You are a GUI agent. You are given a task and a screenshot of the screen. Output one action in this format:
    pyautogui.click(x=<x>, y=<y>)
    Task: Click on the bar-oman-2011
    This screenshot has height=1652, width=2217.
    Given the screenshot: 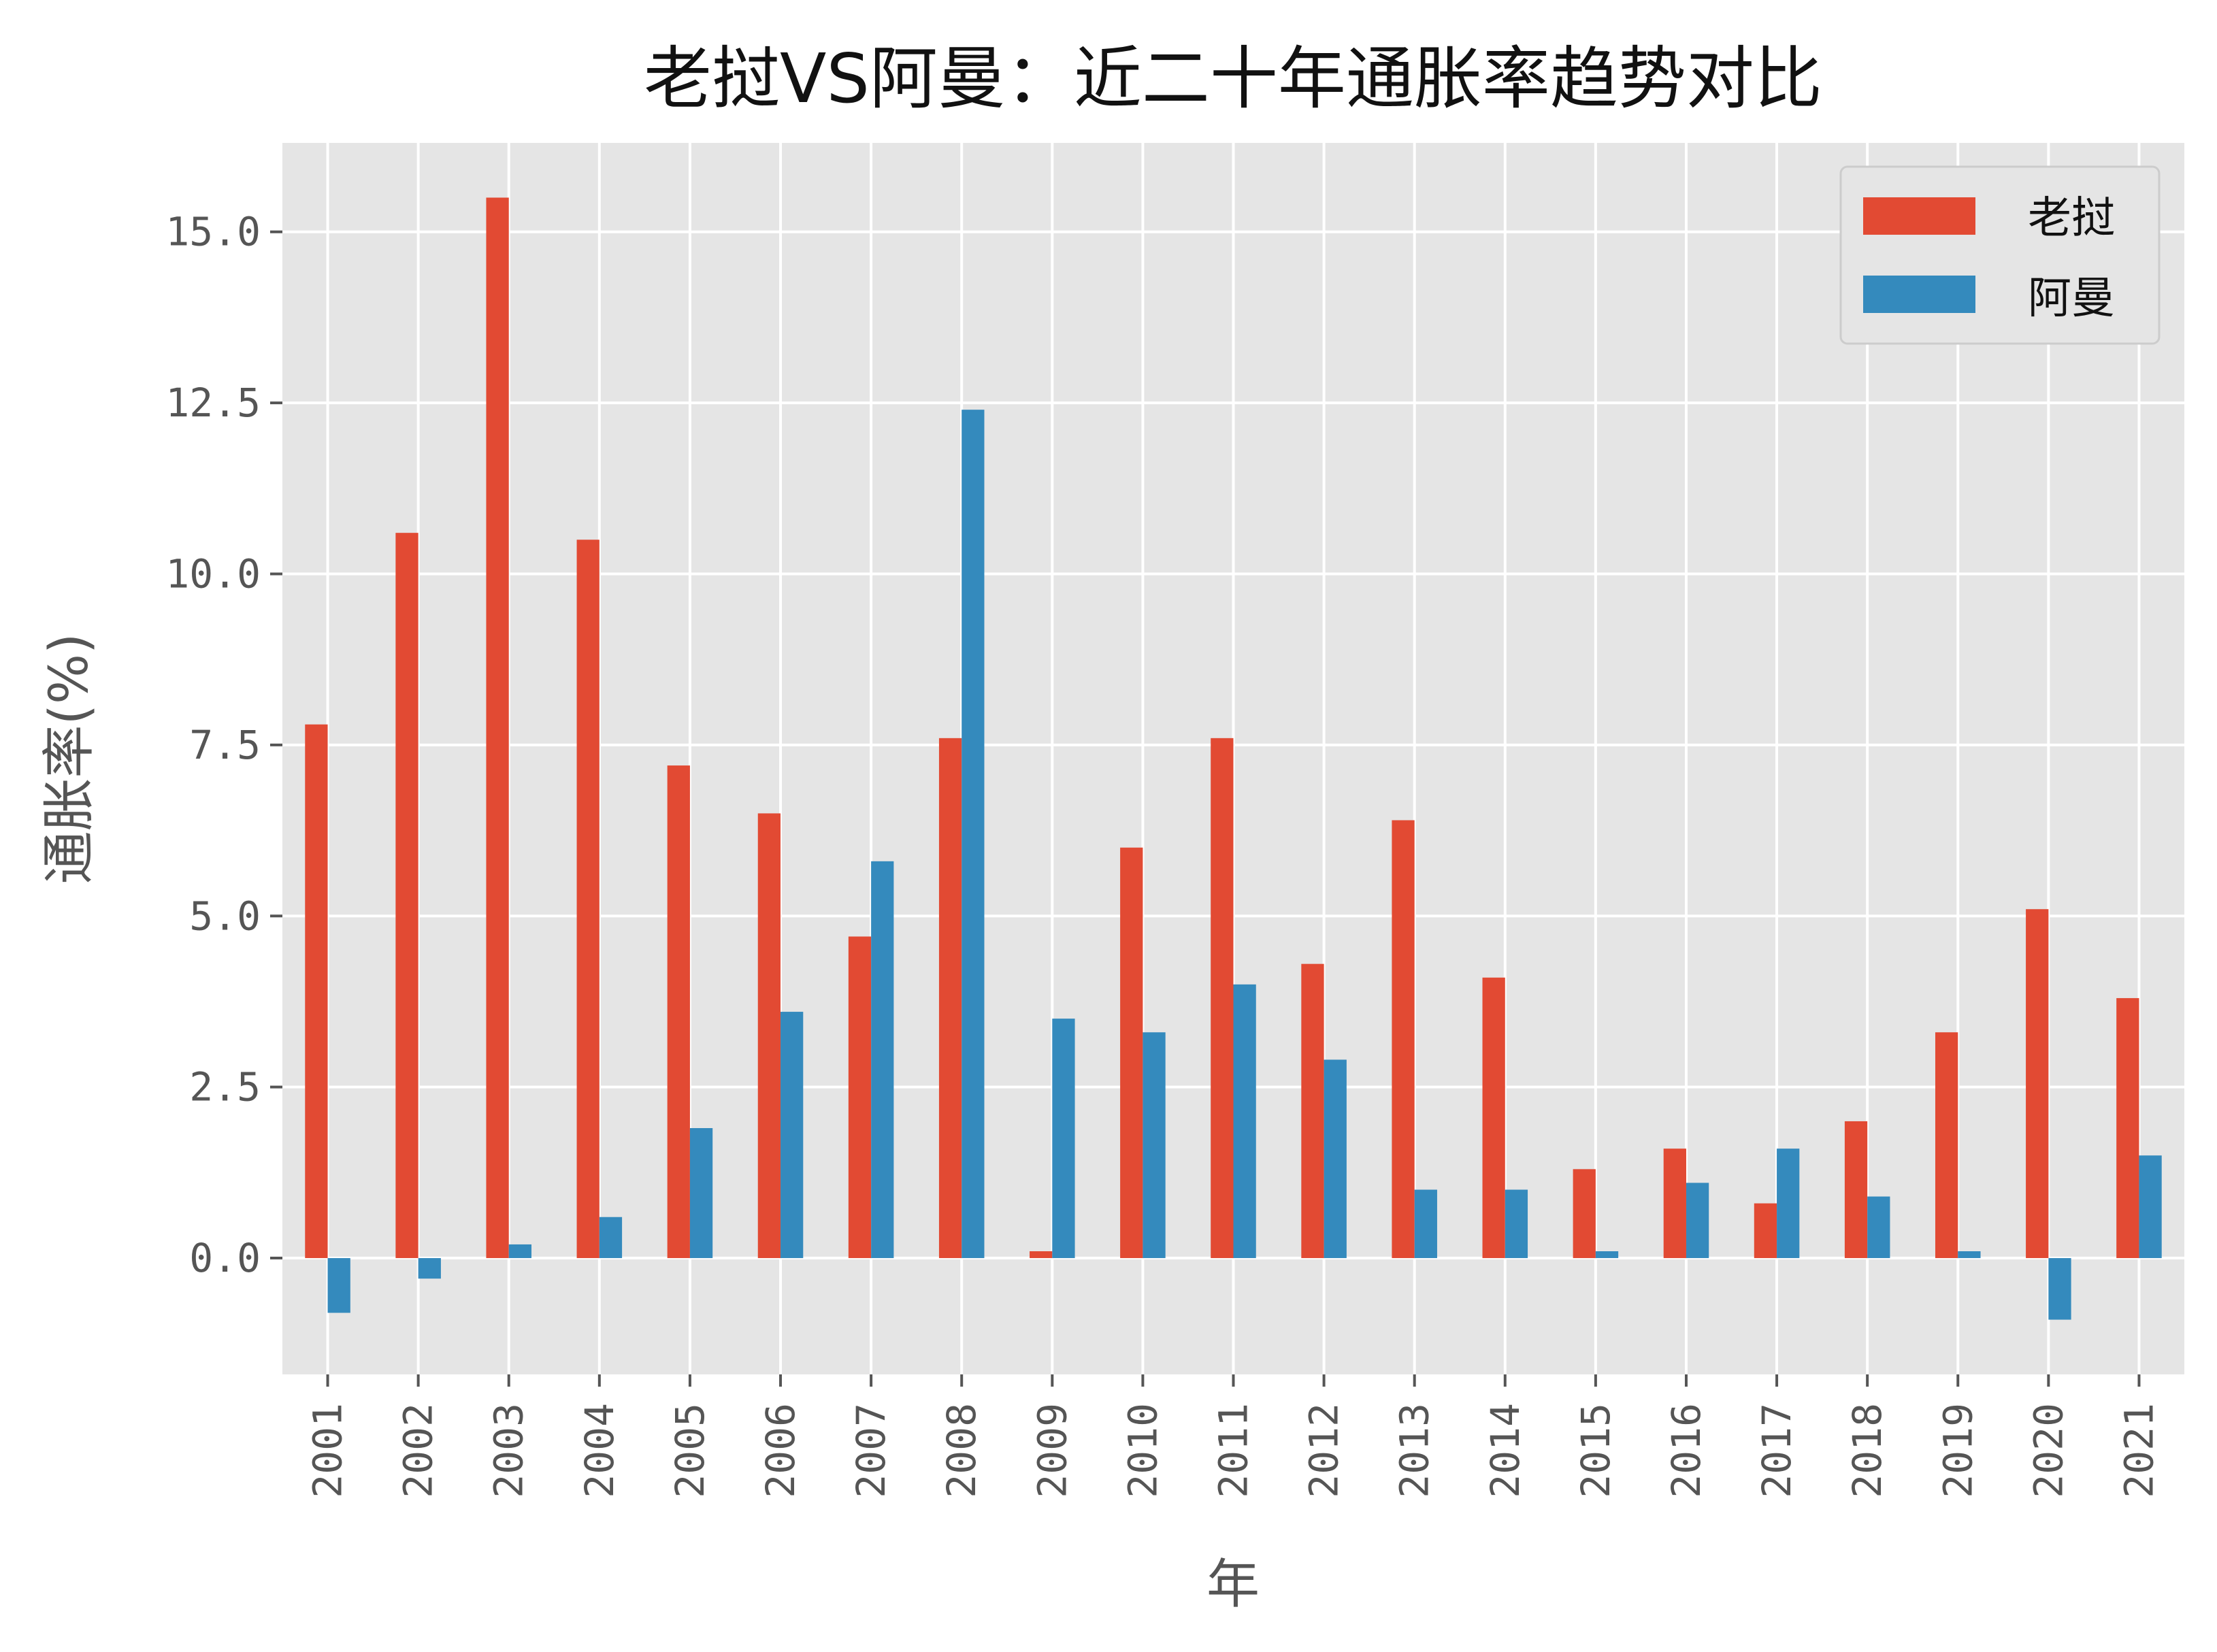 What is the action you would take?
    pyautogui.click(x=1244, y=1121)
    